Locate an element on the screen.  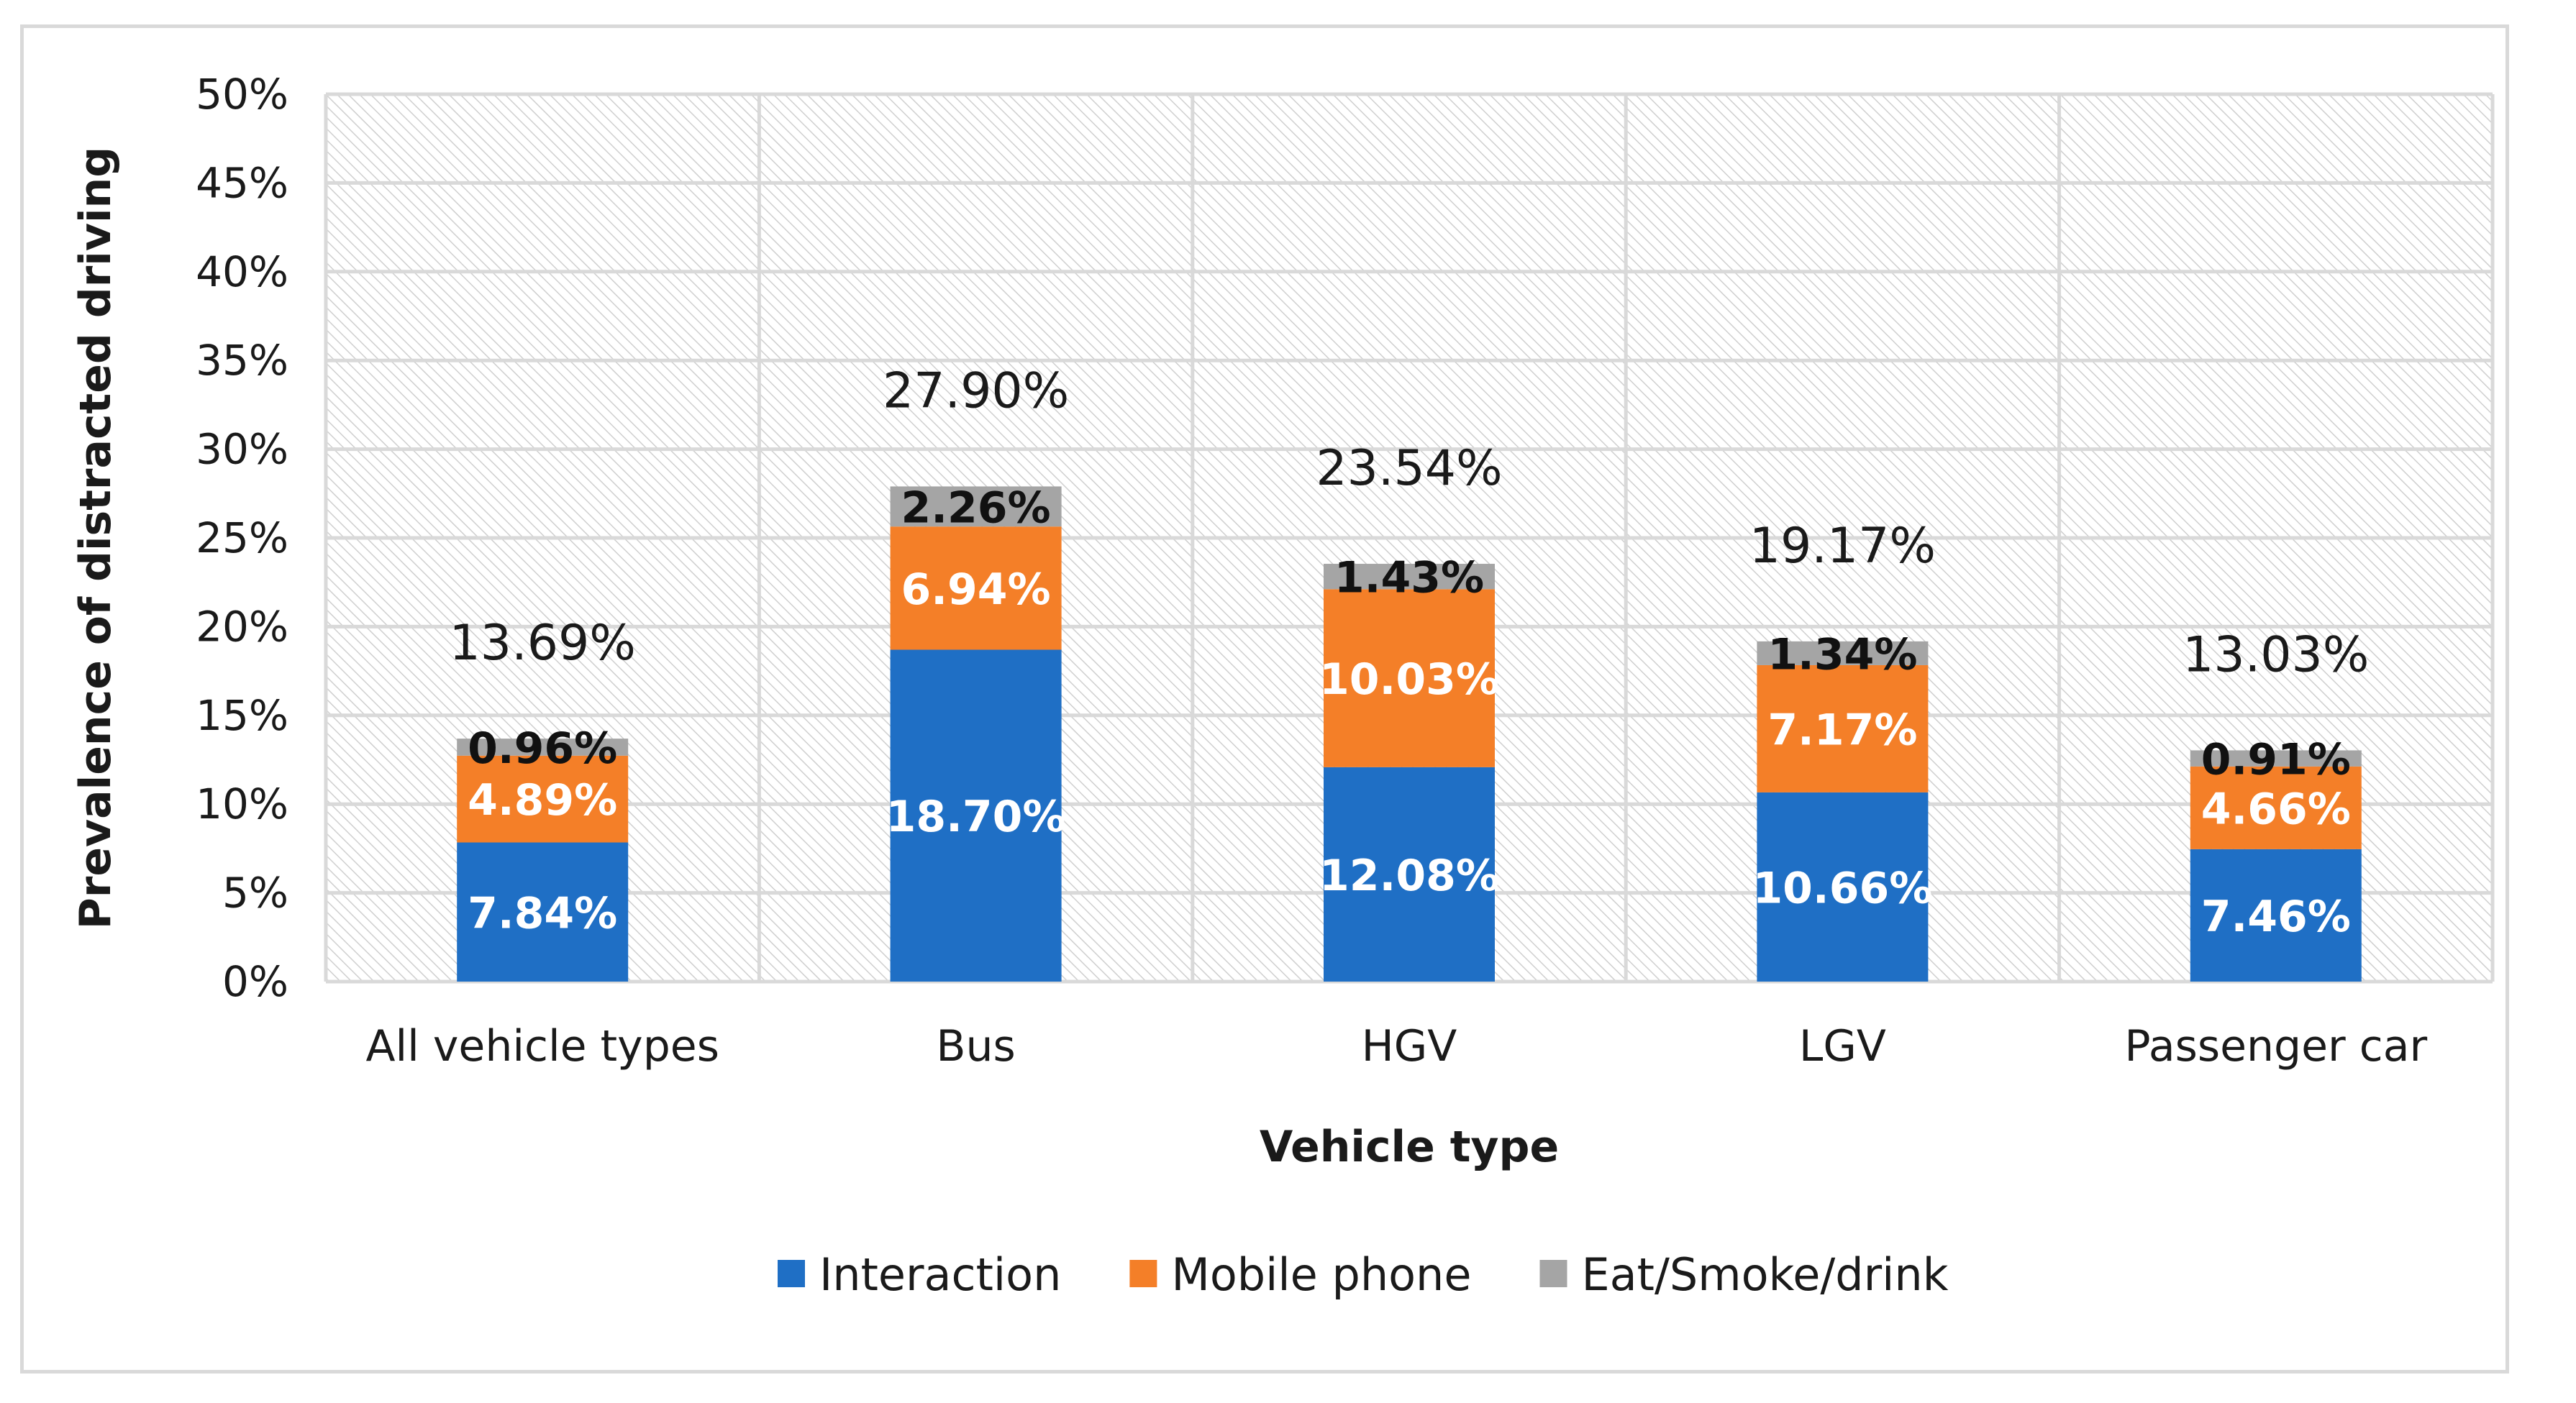
legend-item: Eat/Smoke/drink is located at coordinates (1744, 1274).